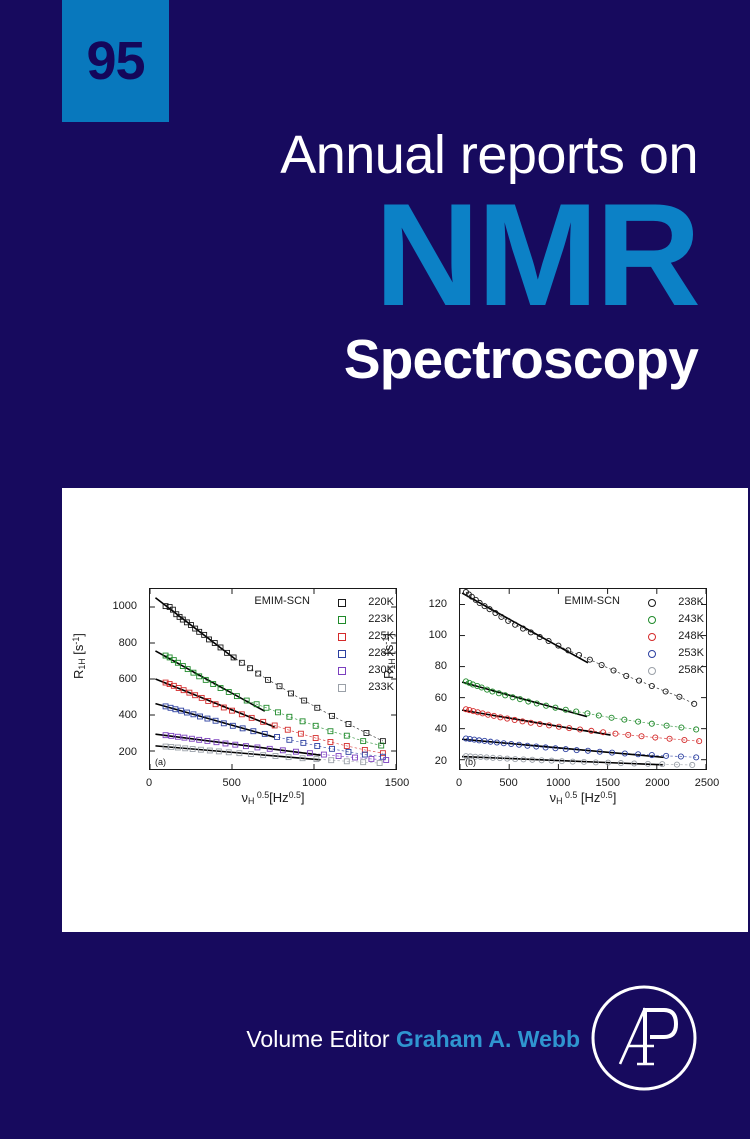 This screenshot has height=1139, width=750. Describe the element at coordinates (381, 652) in the screenshot. I see `legend-label-228K: 228K` at that location.